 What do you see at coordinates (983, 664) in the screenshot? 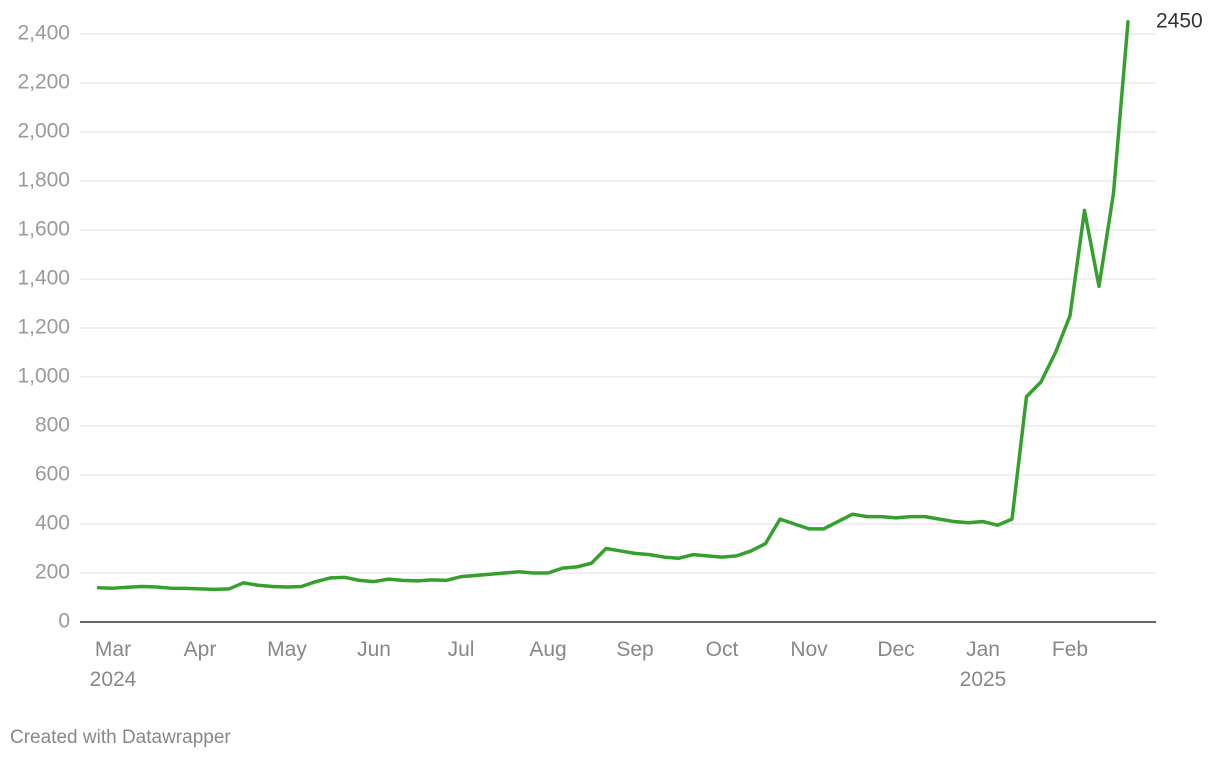
I see `x-tick-label: Jan 2025` at bounding box center [983, 664].